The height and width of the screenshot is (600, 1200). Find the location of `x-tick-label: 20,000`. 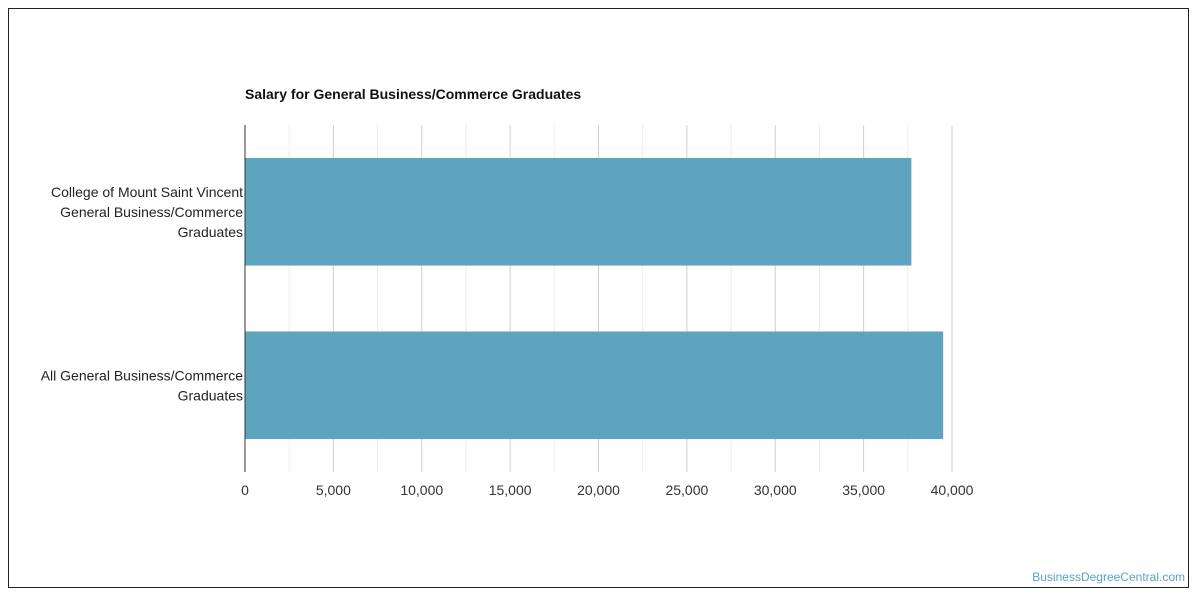

x-tick-label: 20,000 is located at coordinates (598, 490).